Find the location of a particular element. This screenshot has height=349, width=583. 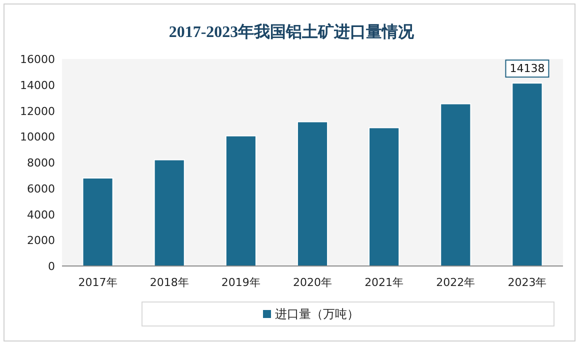

legend-label: 进口量（万吨） is located at coordinates (317, 314).